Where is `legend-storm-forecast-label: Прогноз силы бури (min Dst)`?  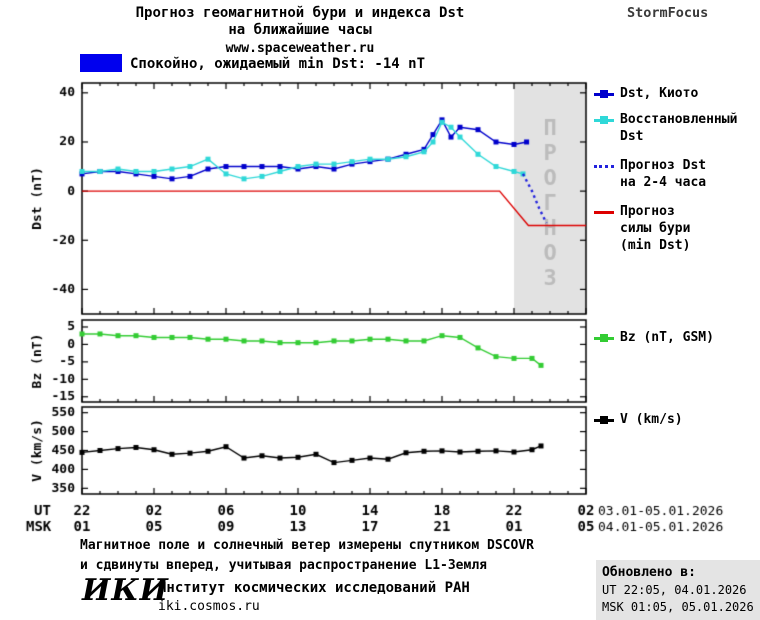
legend-storm-forecast-label: Прогноз силы бури (min Dst) is located at coordinates (655, 228).